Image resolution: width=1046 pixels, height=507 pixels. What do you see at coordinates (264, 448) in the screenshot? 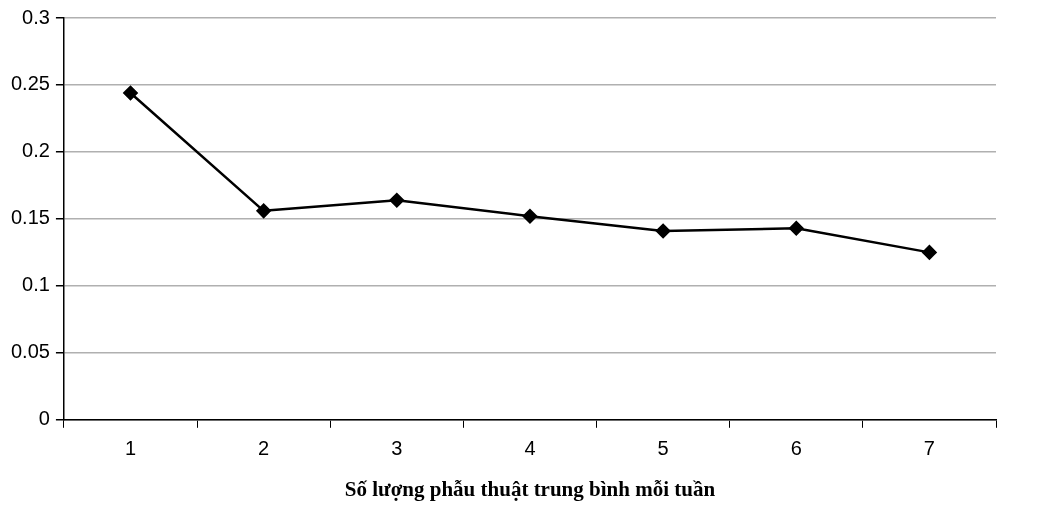
I see `x-tick-label: 2` at bounding box center [264, 448].